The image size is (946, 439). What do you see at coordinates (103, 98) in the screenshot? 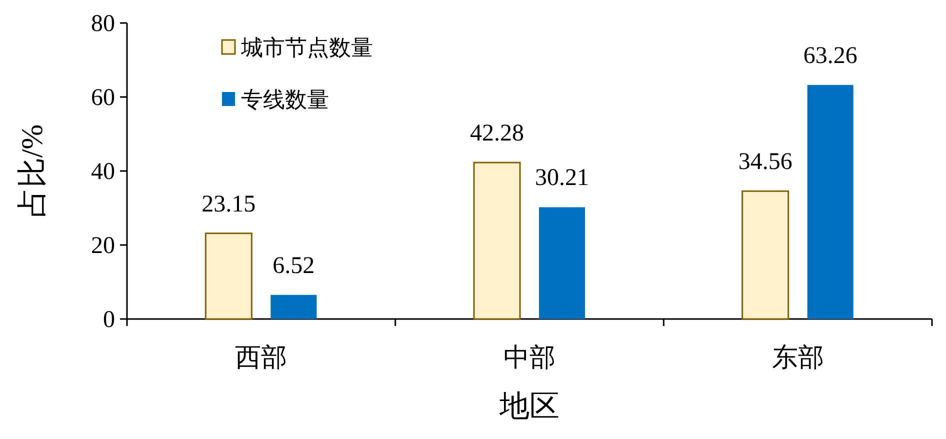
I see `y-tick-label: 60` at bounding box center [103, 98].